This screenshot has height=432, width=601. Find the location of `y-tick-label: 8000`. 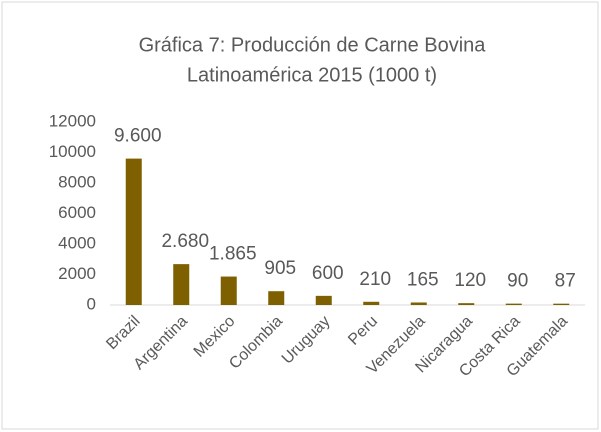

y-tick-label: 8000 is located at coordinates (77, 181).